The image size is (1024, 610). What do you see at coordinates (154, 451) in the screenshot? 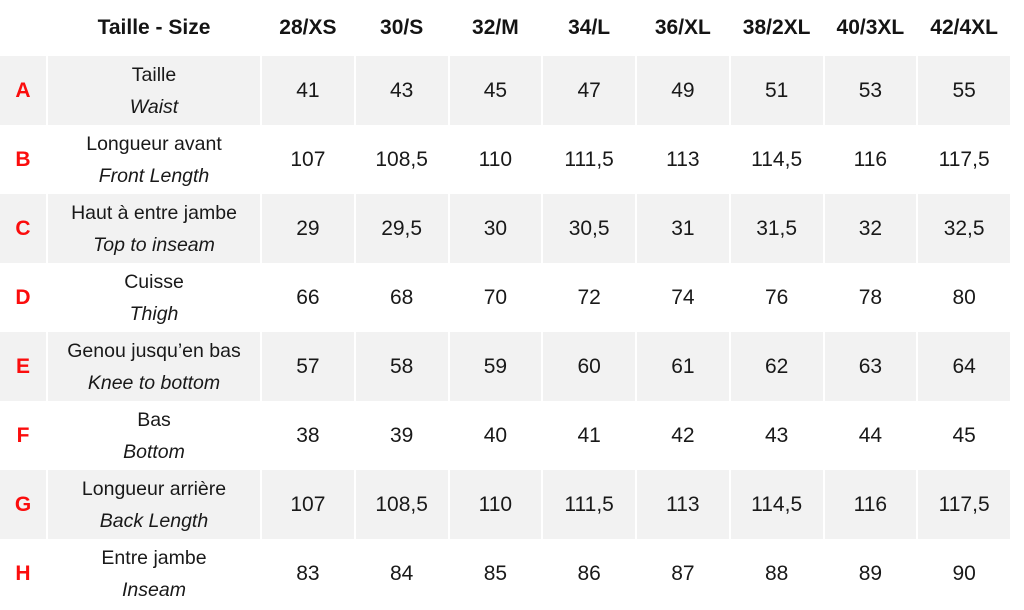
I see `measure-label-en: Bottom` at bounding box center [154, 451].